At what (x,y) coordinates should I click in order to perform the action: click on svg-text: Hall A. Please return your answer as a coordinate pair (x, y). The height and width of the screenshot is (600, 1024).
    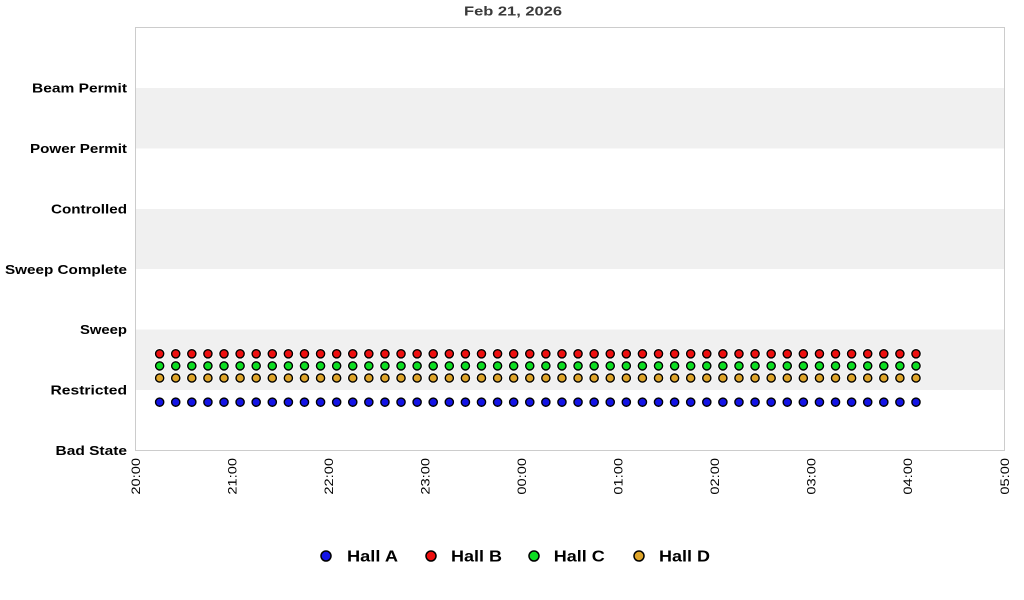
    Looking at the image, I should click on (373, 557).